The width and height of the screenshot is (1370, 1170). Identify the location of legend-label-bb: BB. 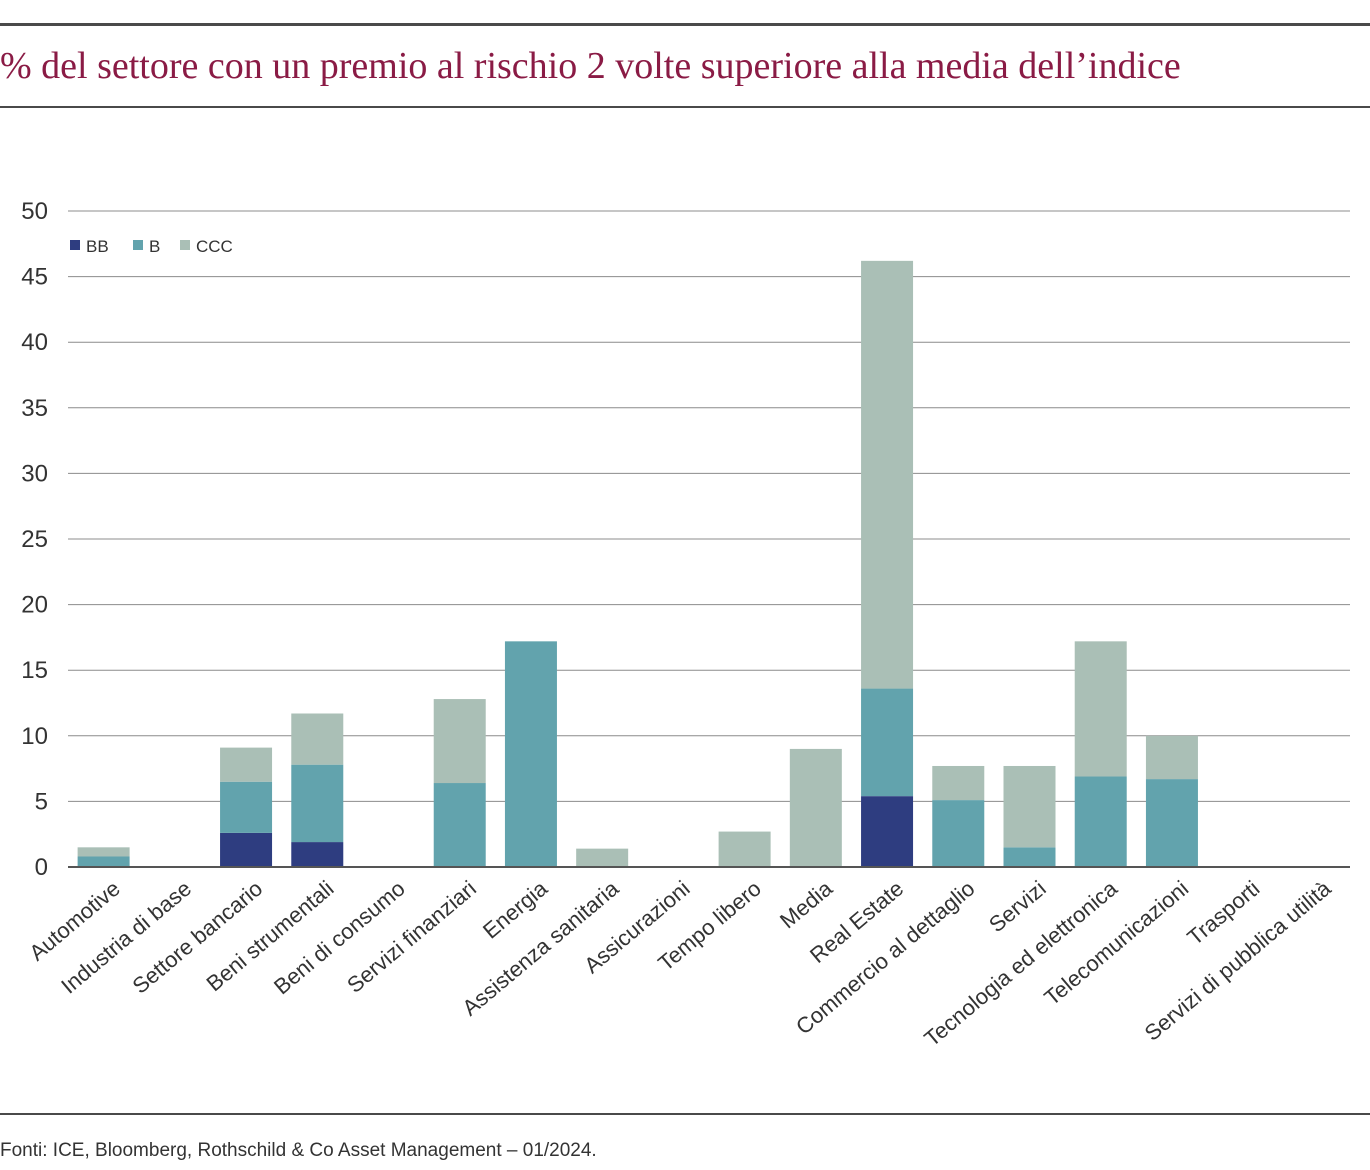
(97, 246).